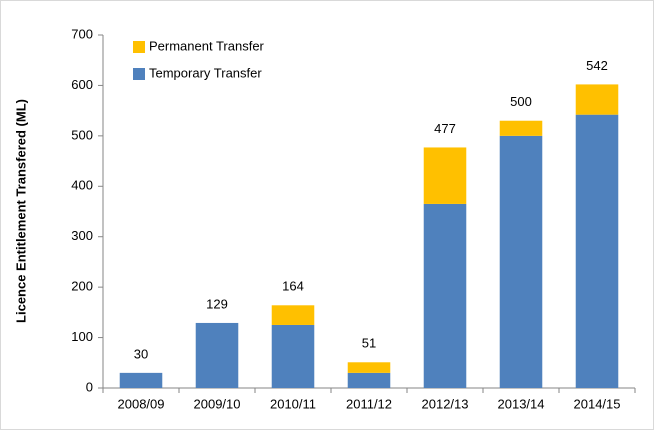 The width and height of the screenshot is (654, 430). I want to click on y-tick-label: 100, so click(82, 336).